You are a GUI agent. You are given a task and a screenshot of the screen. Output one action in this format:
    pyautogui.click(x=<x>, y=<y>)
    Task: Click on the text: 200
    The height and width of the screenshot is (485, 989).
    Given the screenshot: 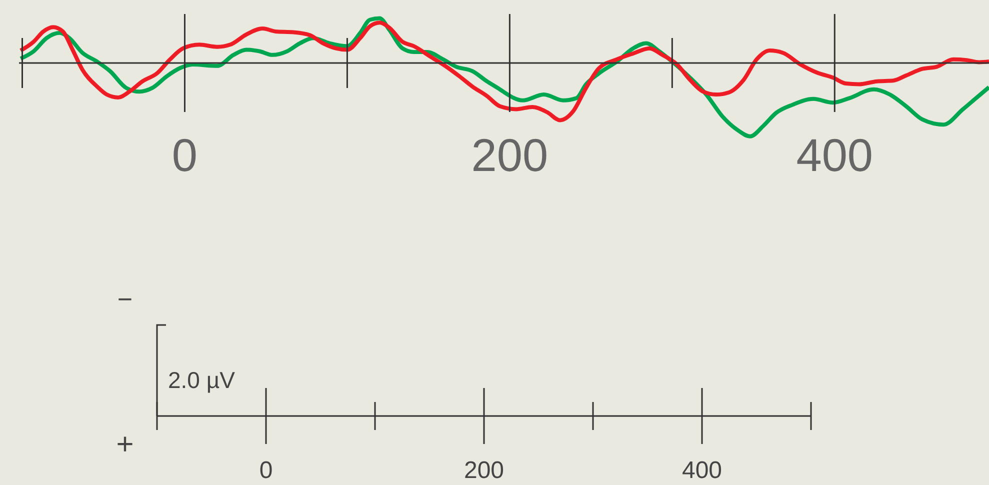 What is the action you would take?
    pyautogui.click(x=484, y=470)
    